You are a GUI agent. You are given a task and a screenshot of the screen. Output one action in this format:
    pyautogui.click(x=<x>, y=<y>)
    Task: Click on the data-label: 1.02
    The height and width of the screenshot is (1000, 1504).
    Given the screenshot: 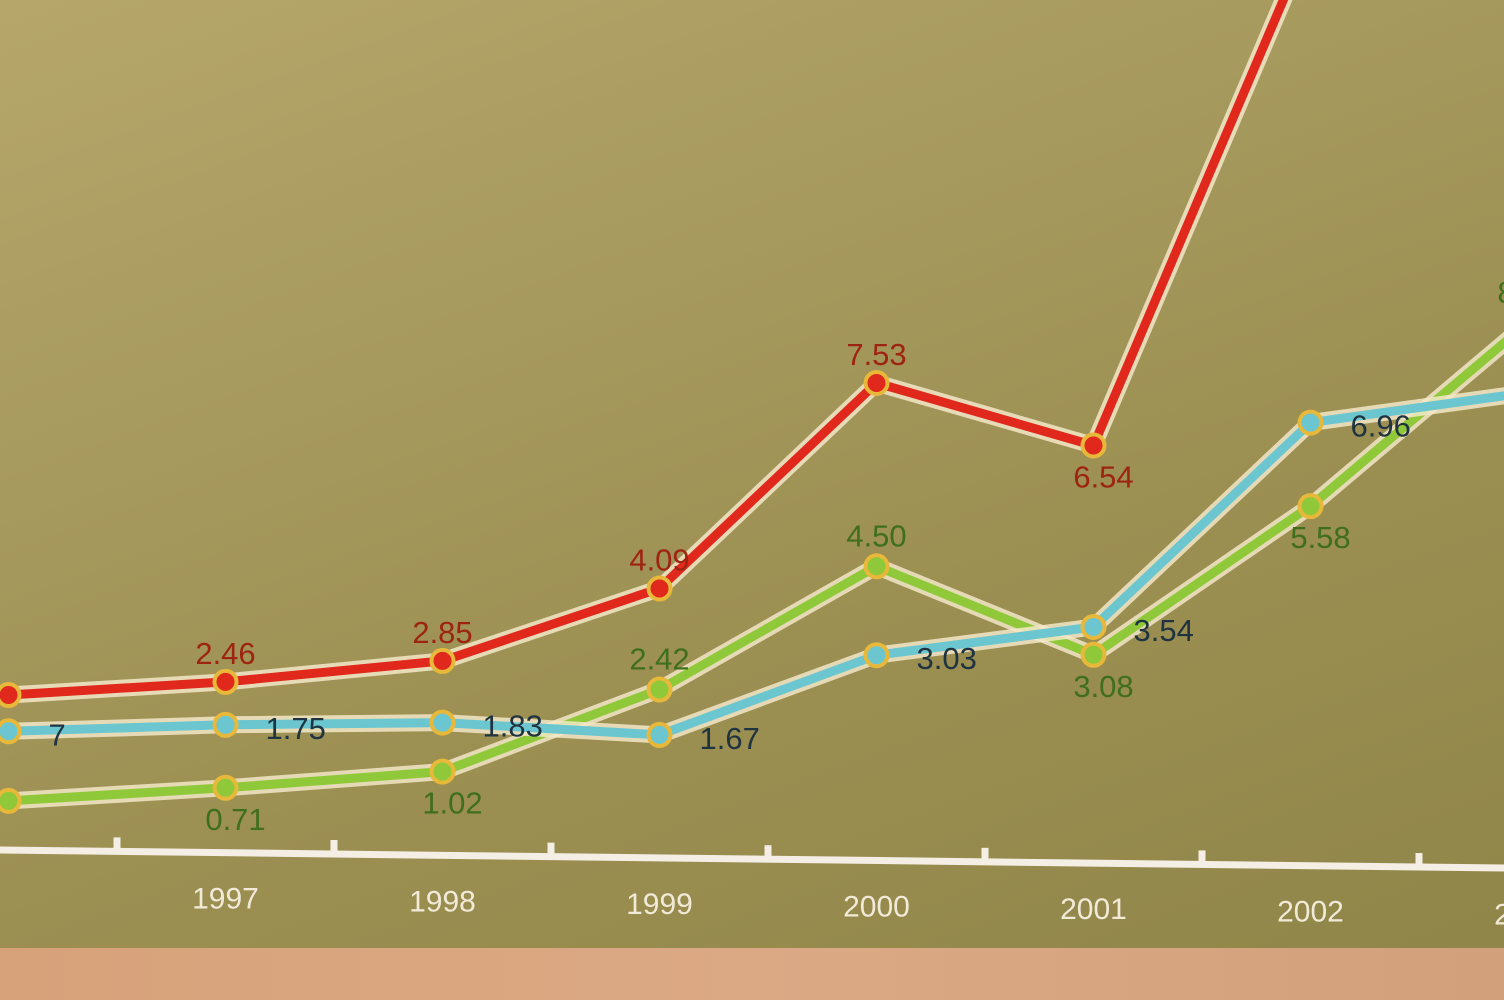 What is the action you would take?
    pyautogui.click(x=452, y=803)
    